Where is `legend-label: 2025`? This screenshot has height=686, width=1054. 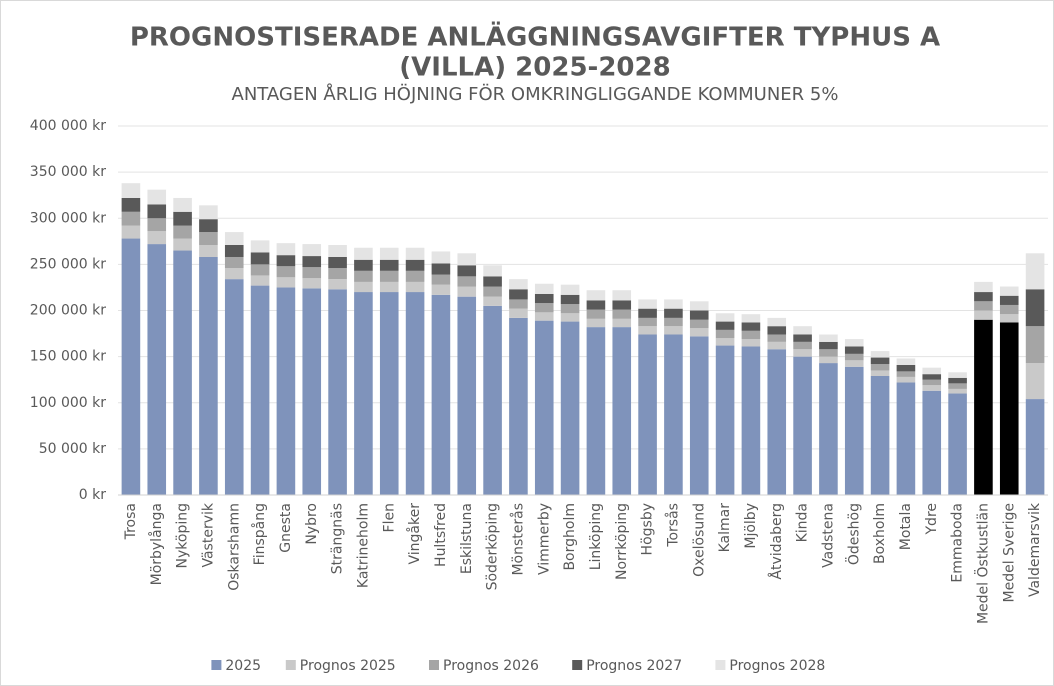
legend-label: 2025 is located at coordinates (243, 666).